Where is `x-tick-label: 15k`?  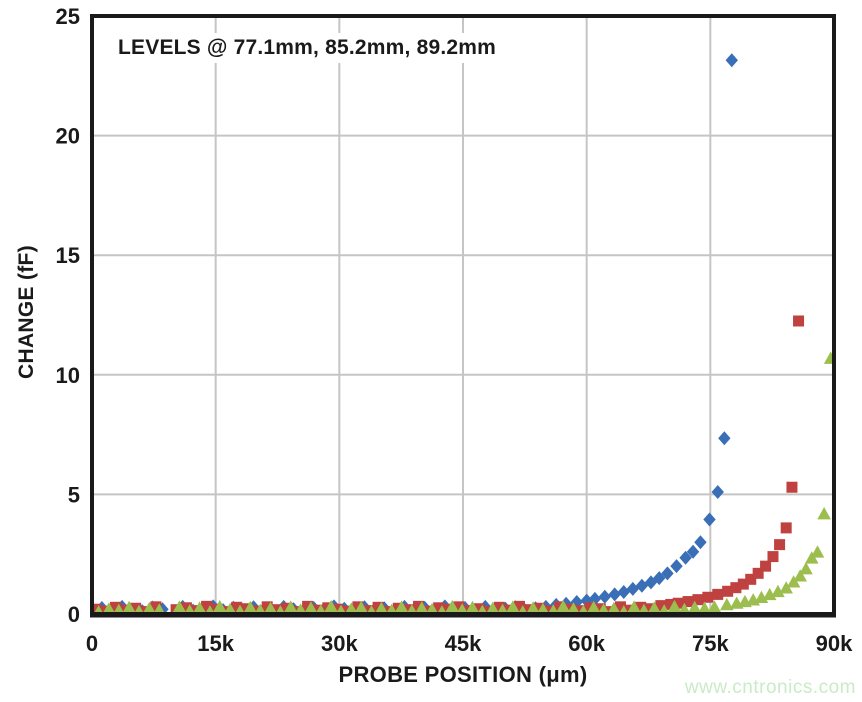 x-tick-label: 15k is located at coordinates (215, 643).